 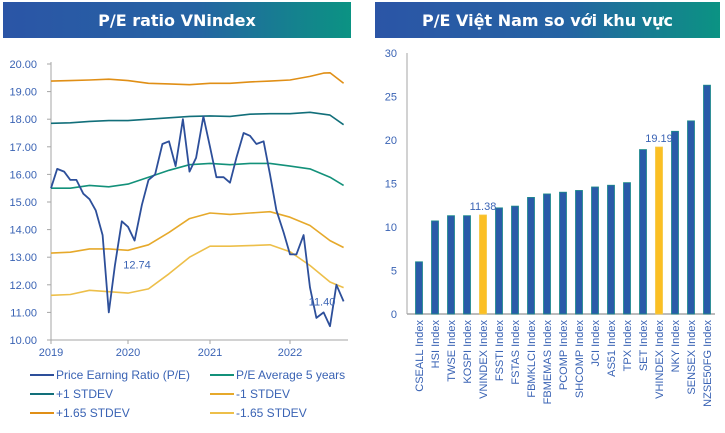 What do you see at coordinates (547, 20) in the screenshot?
I see `right-panel-title: P/E Việt Nam so với khu vực` at bounding box center [547, 20].